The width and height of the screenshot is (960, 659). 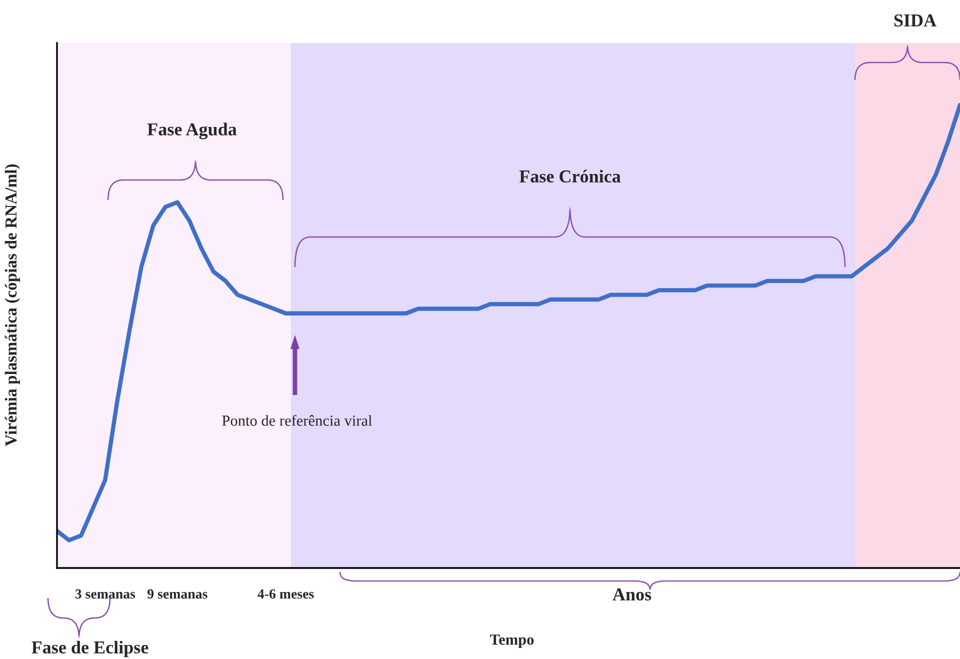 I want to click on text: Fase de Eclipse, so click(x=90, y=649).